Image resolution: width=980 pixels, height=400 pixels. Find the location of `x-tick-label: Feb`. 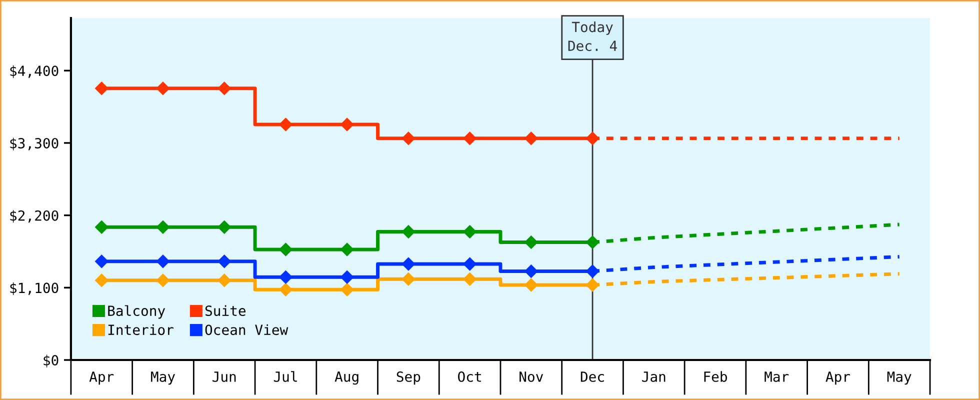

x-tick-label: Feb is located at coordinates (715, 376).